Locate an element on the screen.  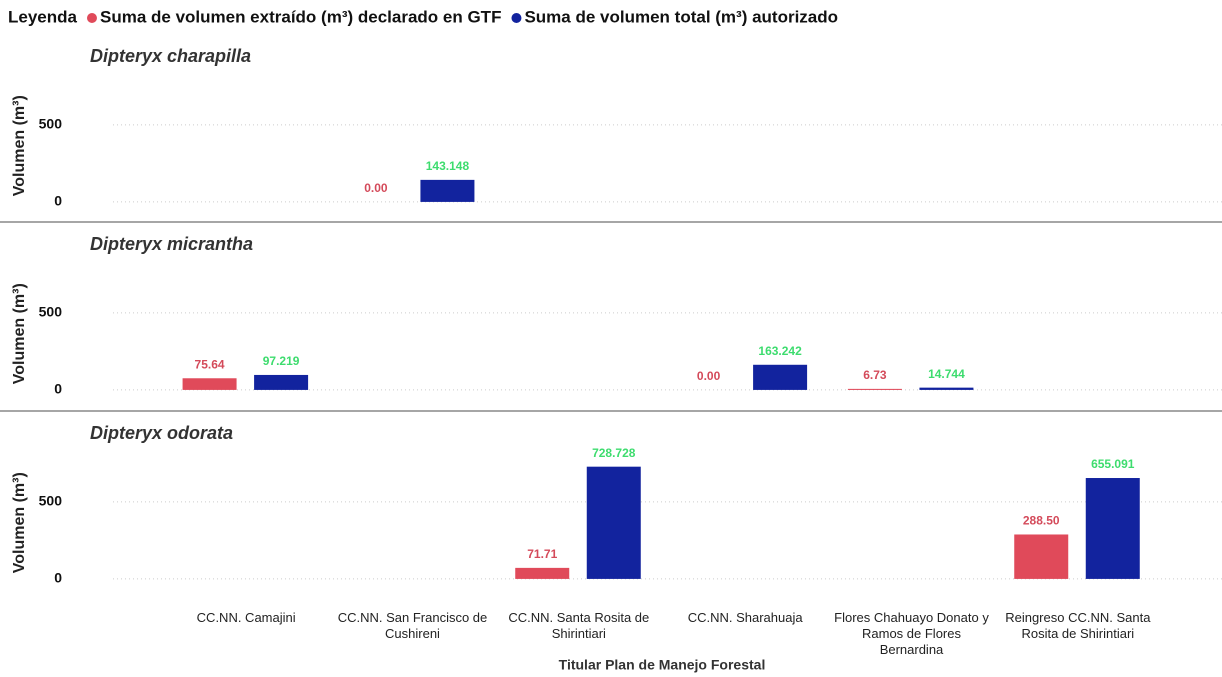
facet-title: Dipteryx micrantha is located at coordinates (171, 244).